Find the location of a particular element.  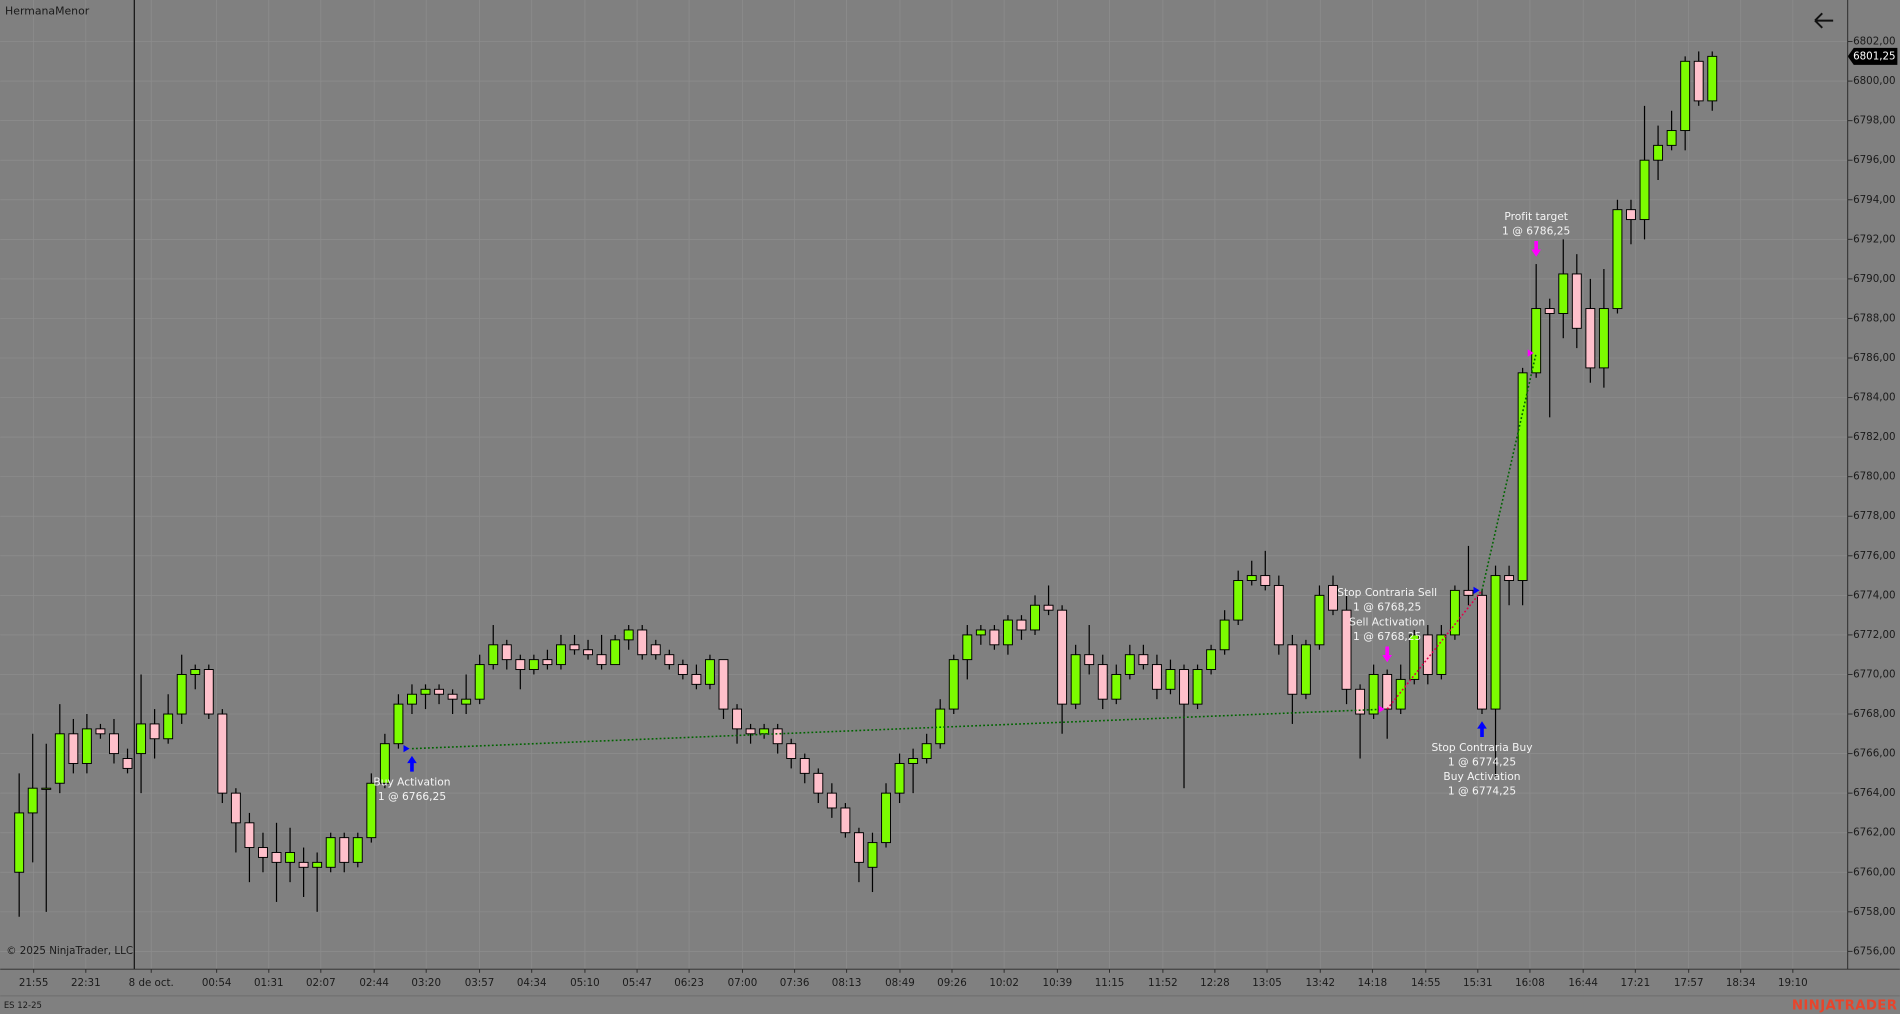

execution-label: 1 @ 6768,25 is located at coordinates (1387, 607).